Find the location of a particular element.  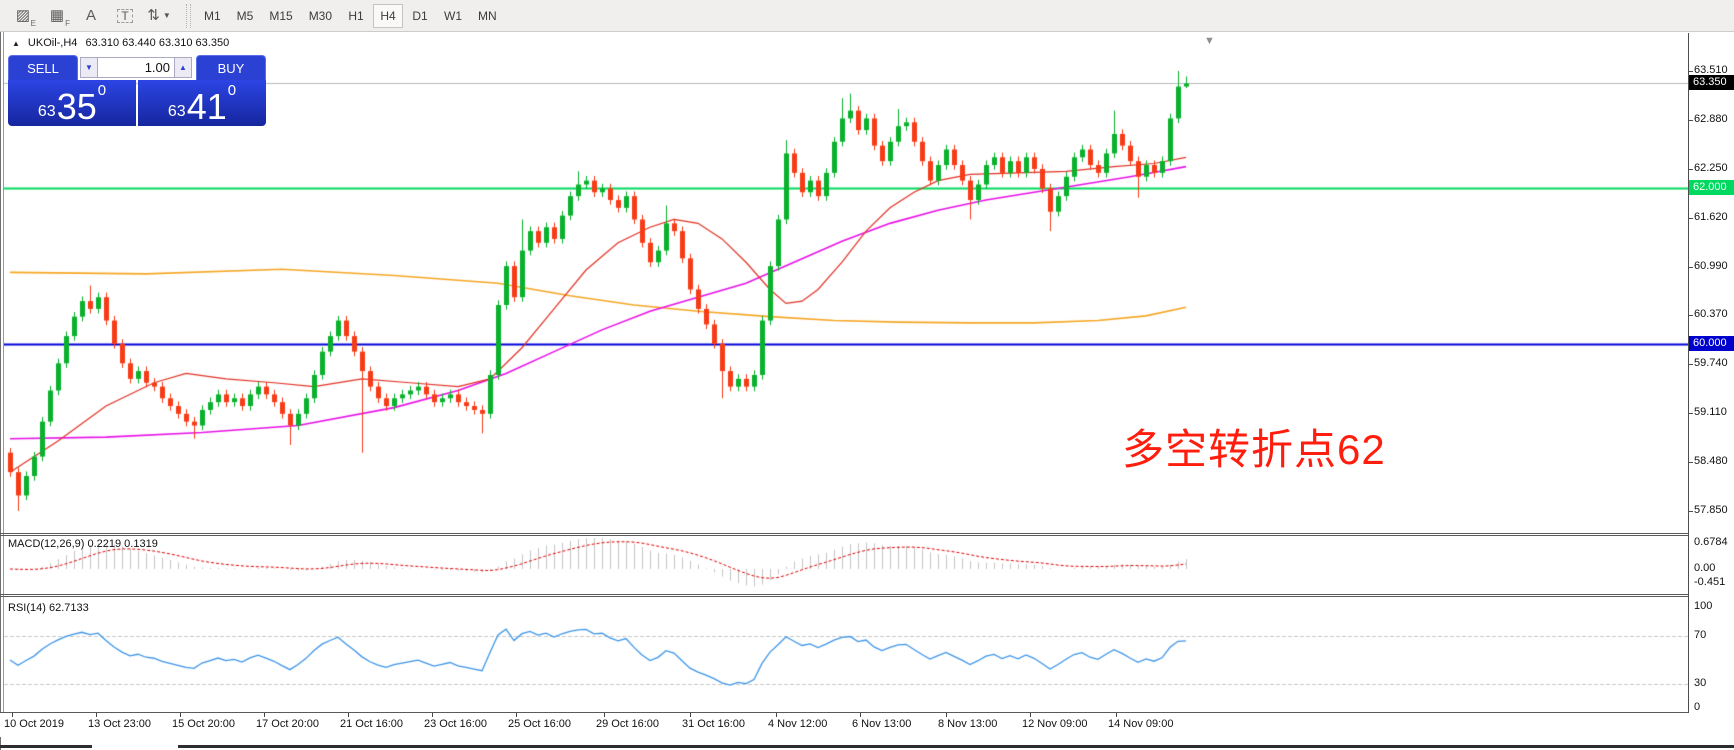

rsi-axis-label: 100 is located at coordinates (1703, 606).